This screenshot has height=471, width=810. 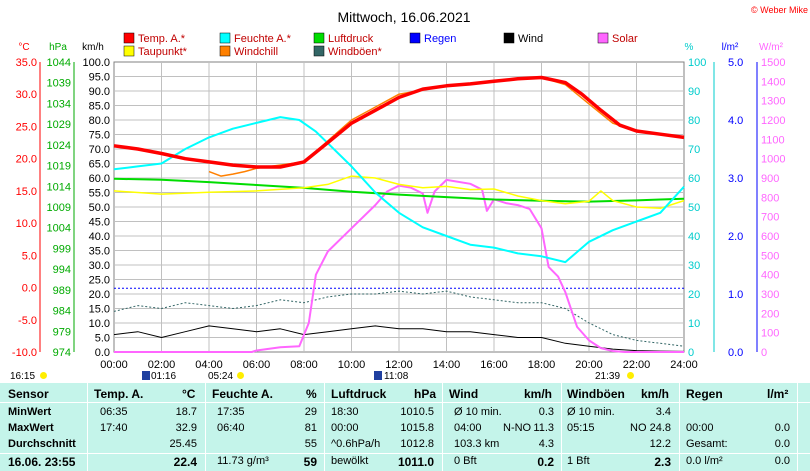 I want to click on wind-tick-label: 25.0, so click(x=99, y=281).